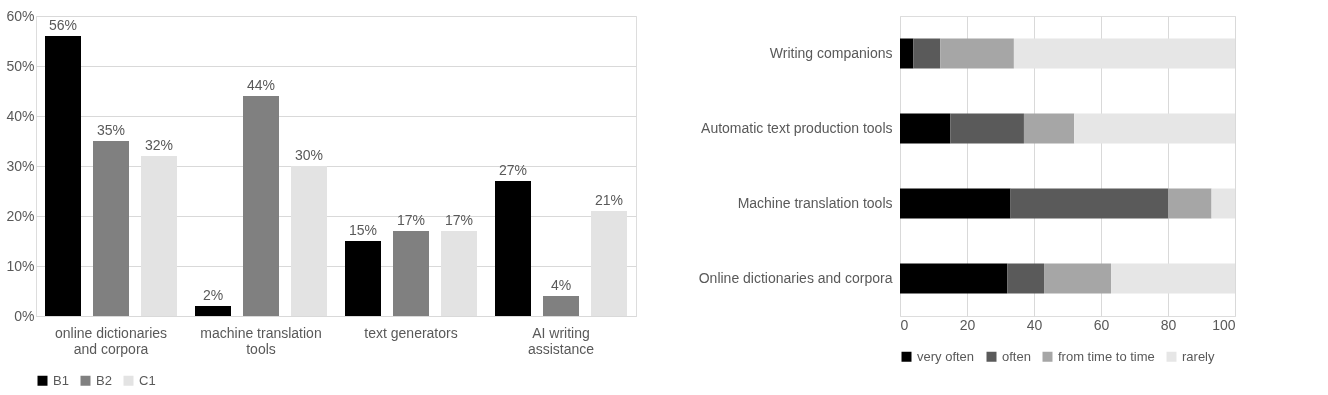  I want to click on data-label: 30%, so click(309, 155).